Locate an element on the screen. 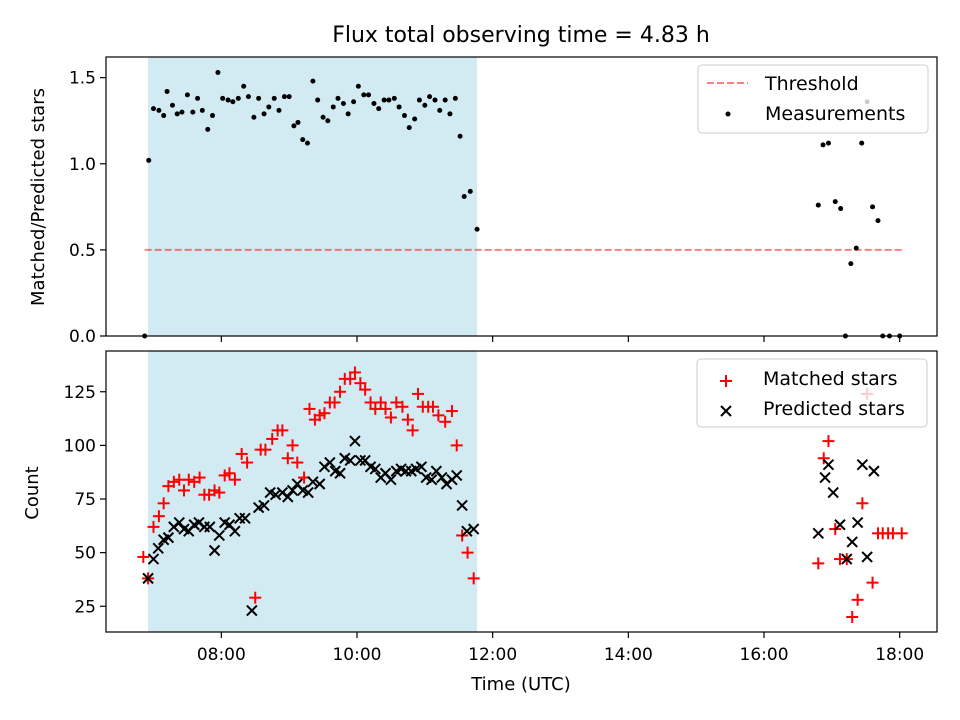  x-tick-label: 18:00 is located at coordinates (899, 655).